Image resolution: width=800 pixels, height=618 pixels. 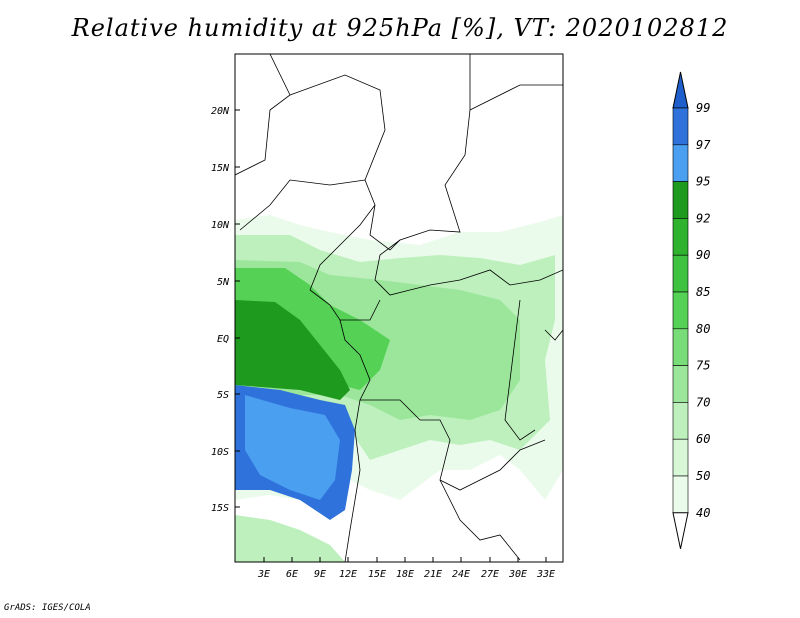 What do you see at coordinates (405, 574) in the screenshot?
I see `lon-label: 18E` at bounding box center [405, 574].